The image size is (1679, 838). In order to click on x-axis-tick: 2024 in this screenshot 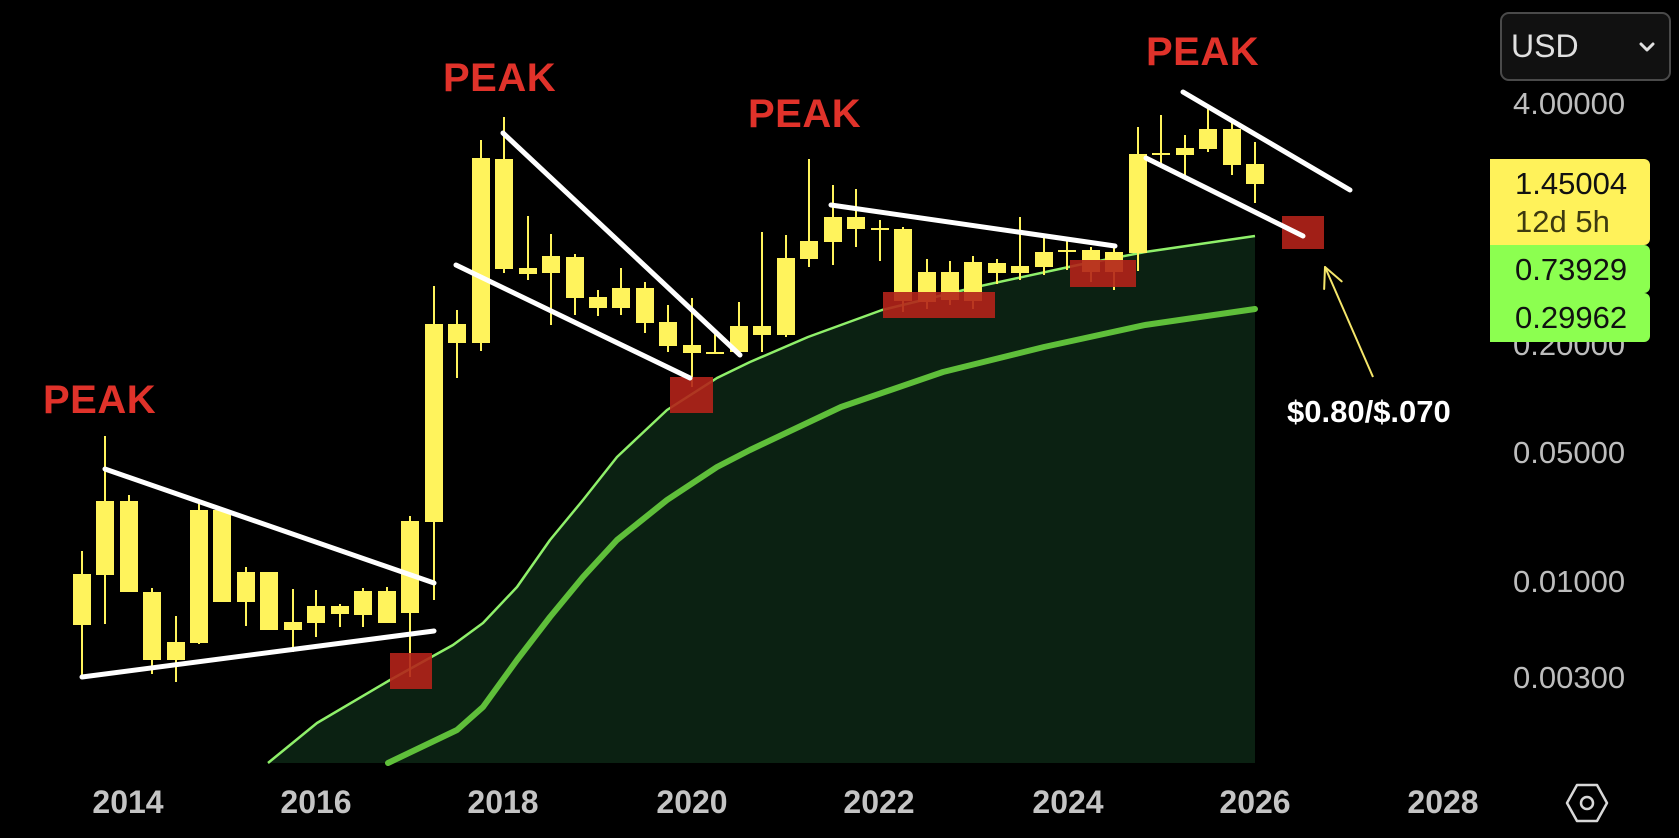, I will do `click(1068, 802)`.